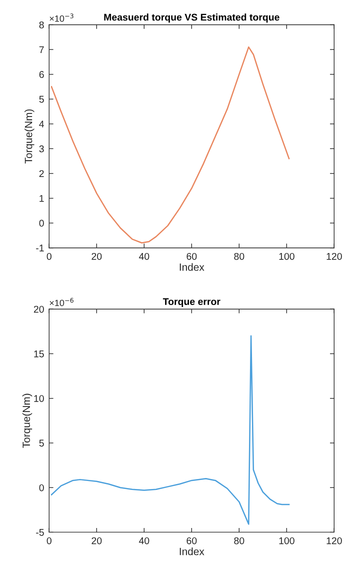 The width and height of the screenshot is (364, 562). Describe the element at coordinates (62, 302) in the screenshot. I see `text: ×10$^{−6}$` at that location.